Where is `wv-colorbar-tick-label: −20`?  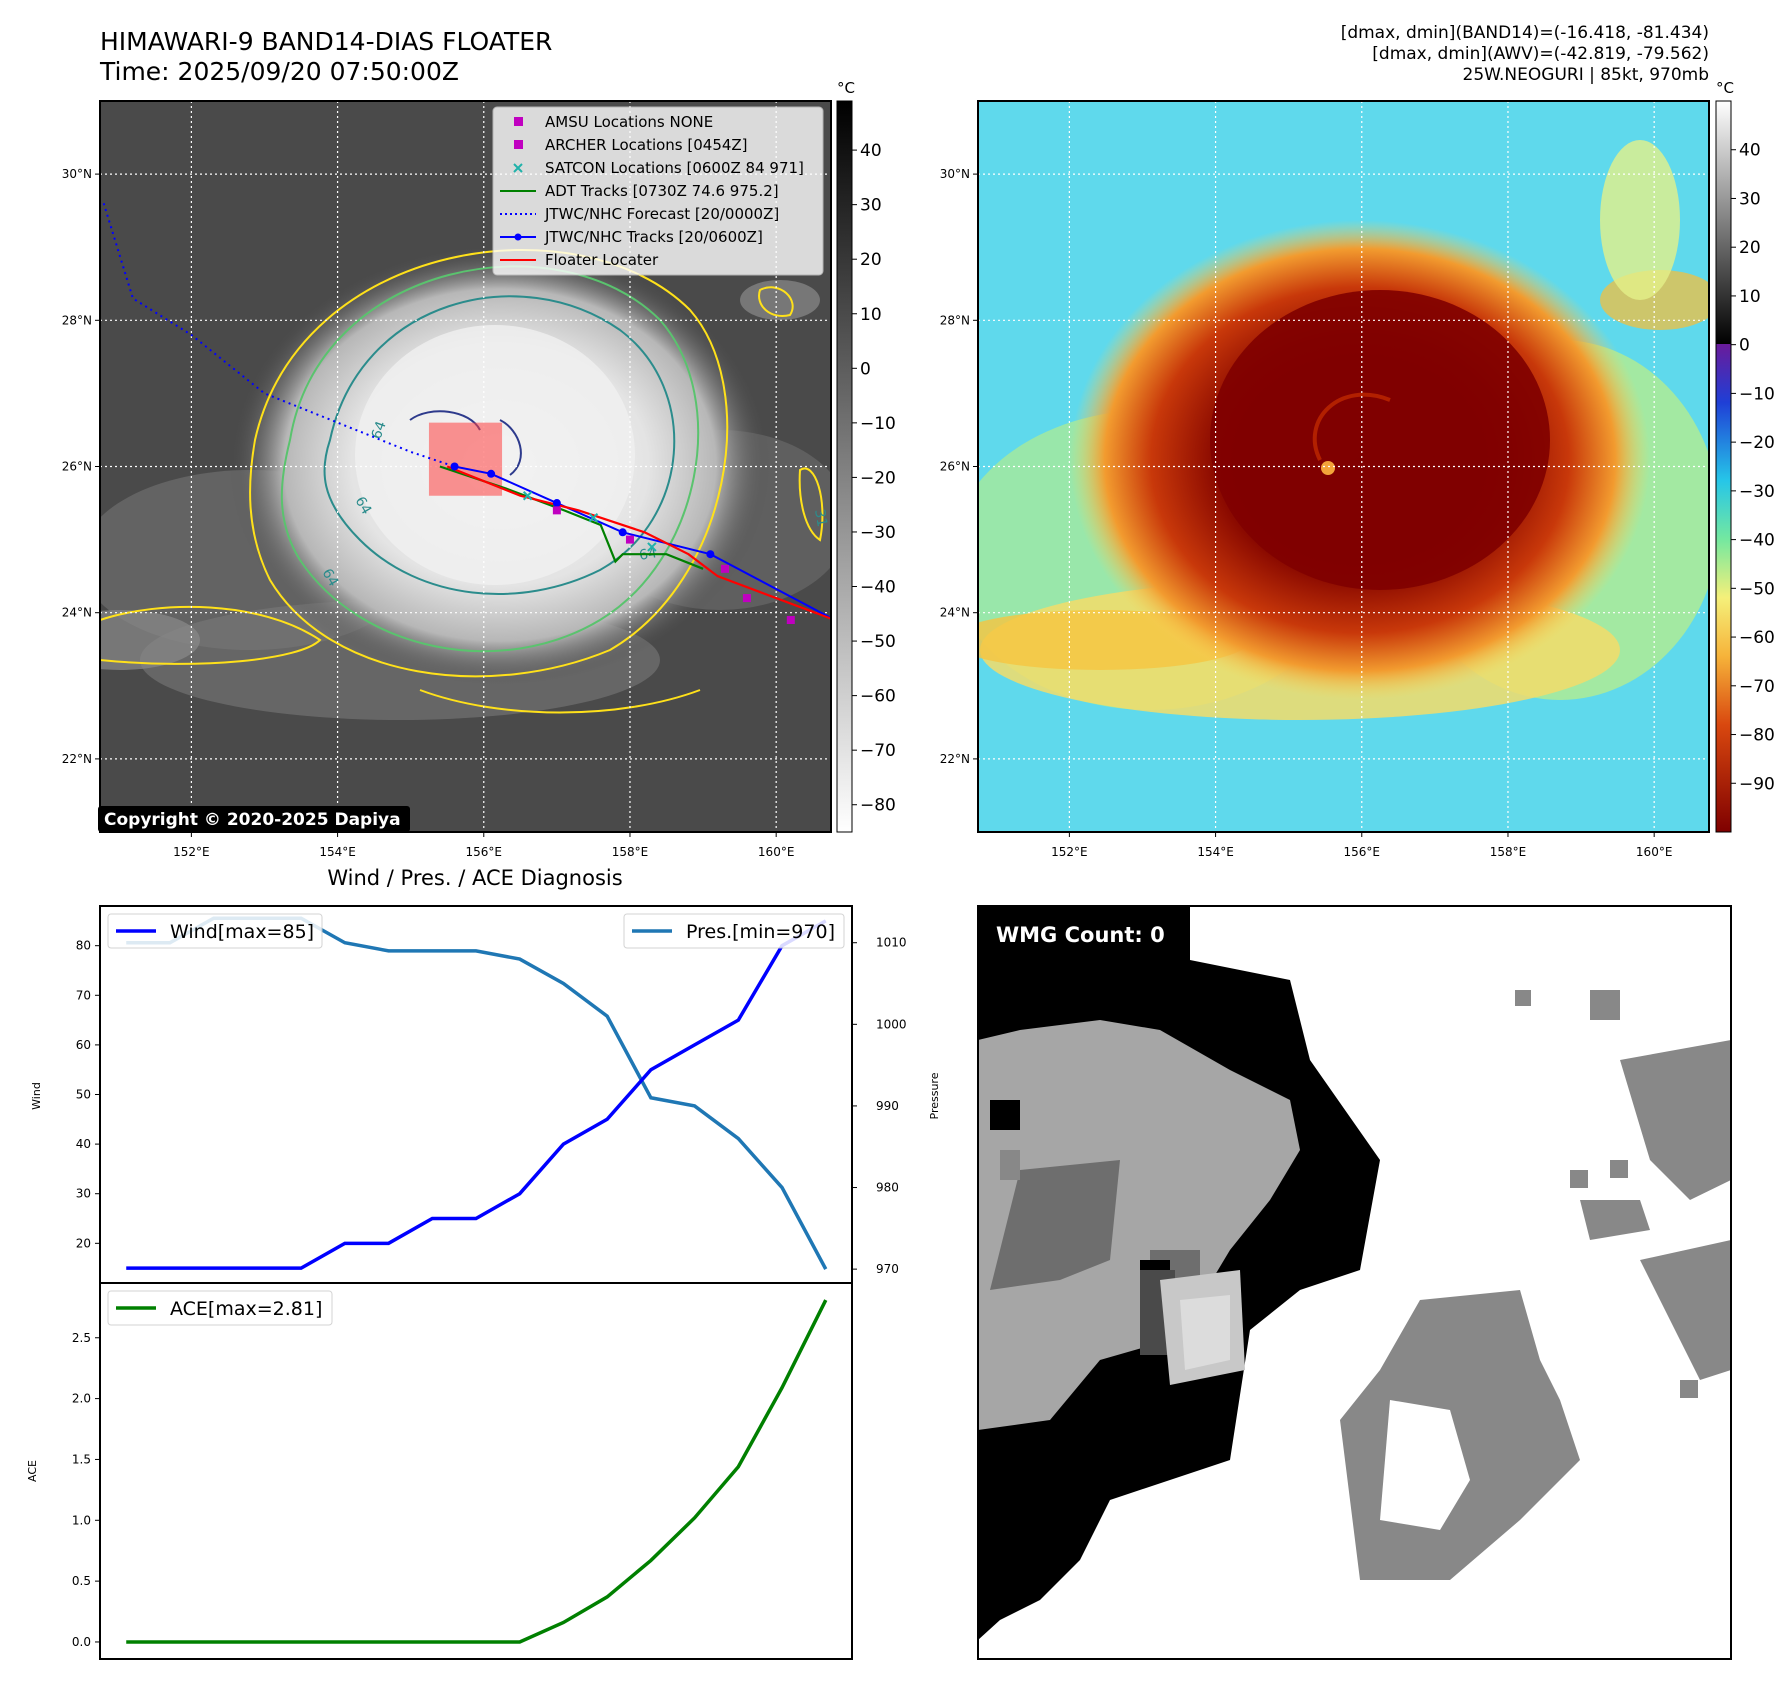 wv-colorbar-tick-label: −20 is located at coordinates (1757, 443).